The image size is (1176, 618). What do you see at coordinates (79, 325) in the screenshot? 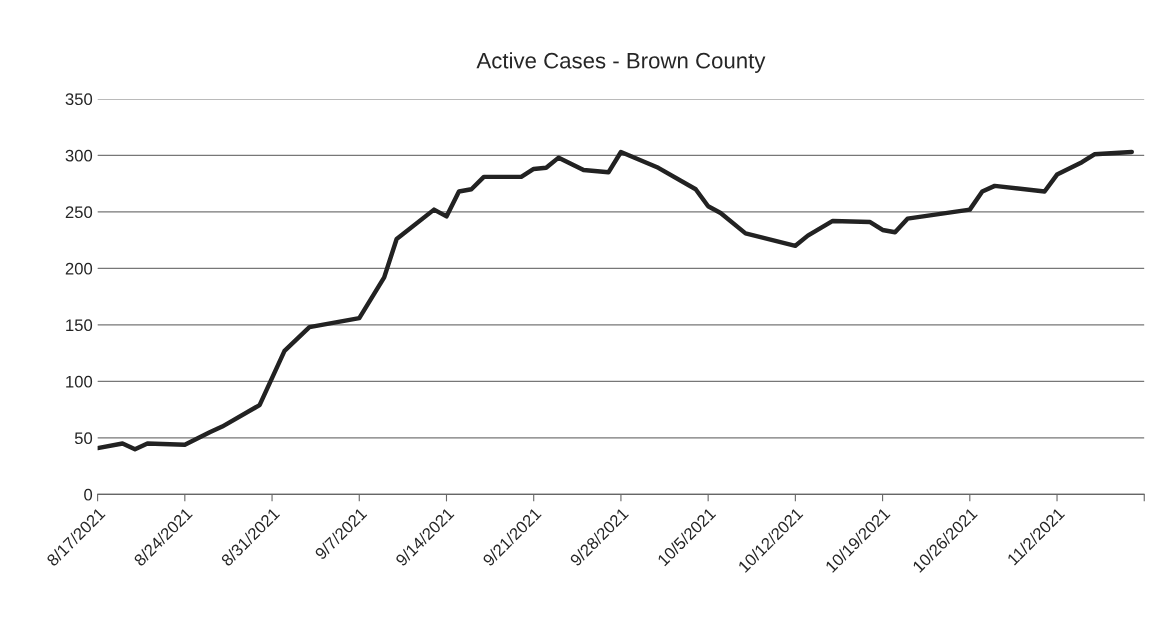
I see `y-tick-label: 150` at bounding box center [79, 325].